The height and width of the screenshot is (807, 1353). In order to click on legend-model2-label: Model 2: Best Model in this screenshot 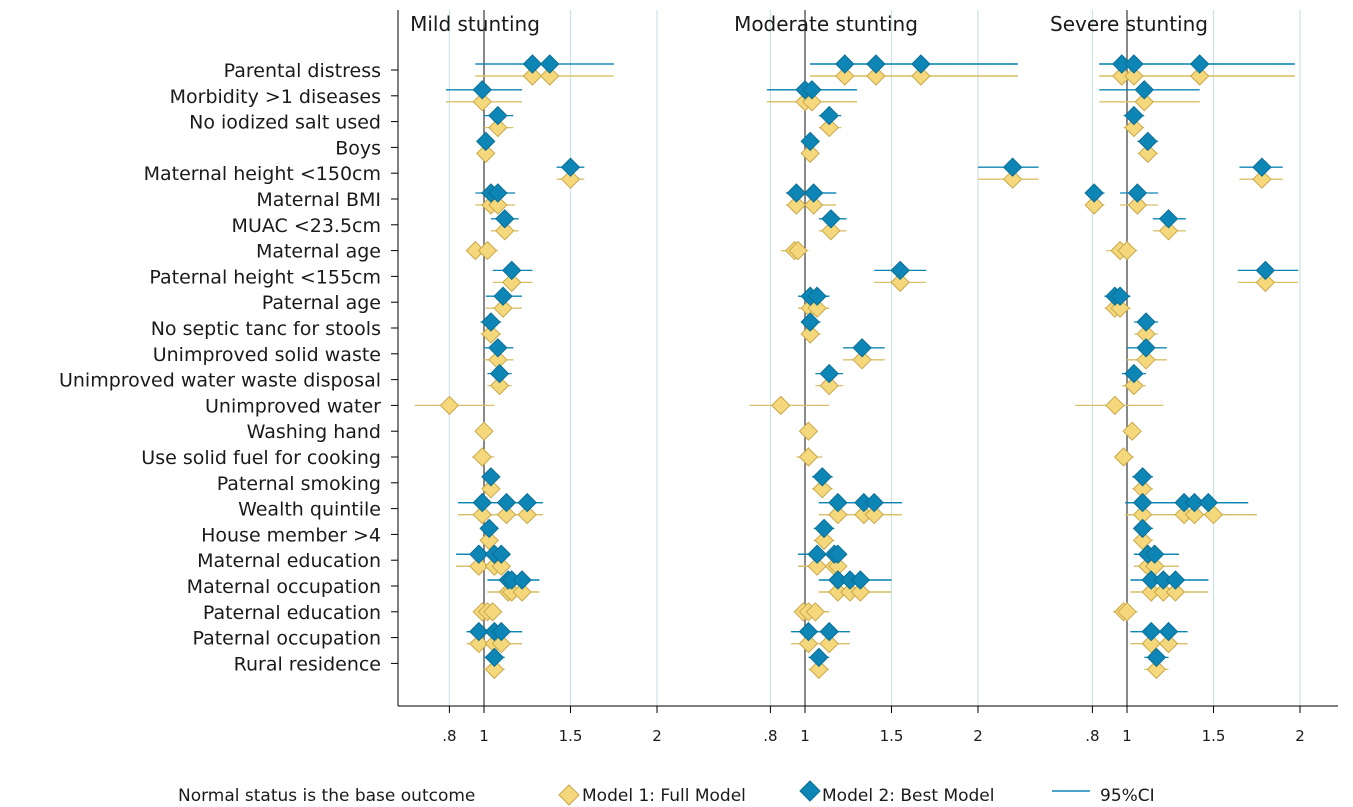, I will do `click(908, 796)`.